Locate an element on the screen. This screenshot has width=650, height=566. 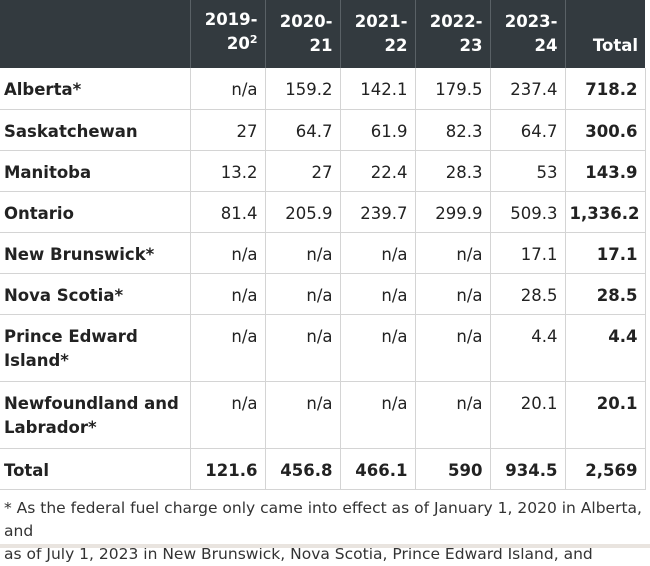
header-cell-2019-20: 2019- 202 is located at coordinates (228, 34).